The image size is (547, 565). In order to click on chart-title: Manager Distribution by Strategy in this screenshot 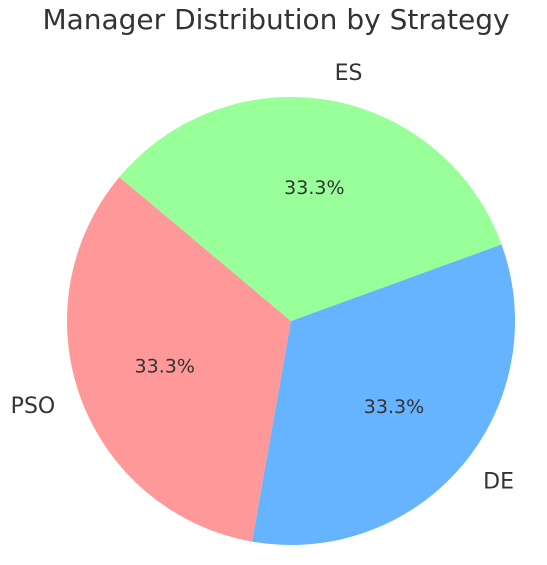, I will do `click(275, 19)`.